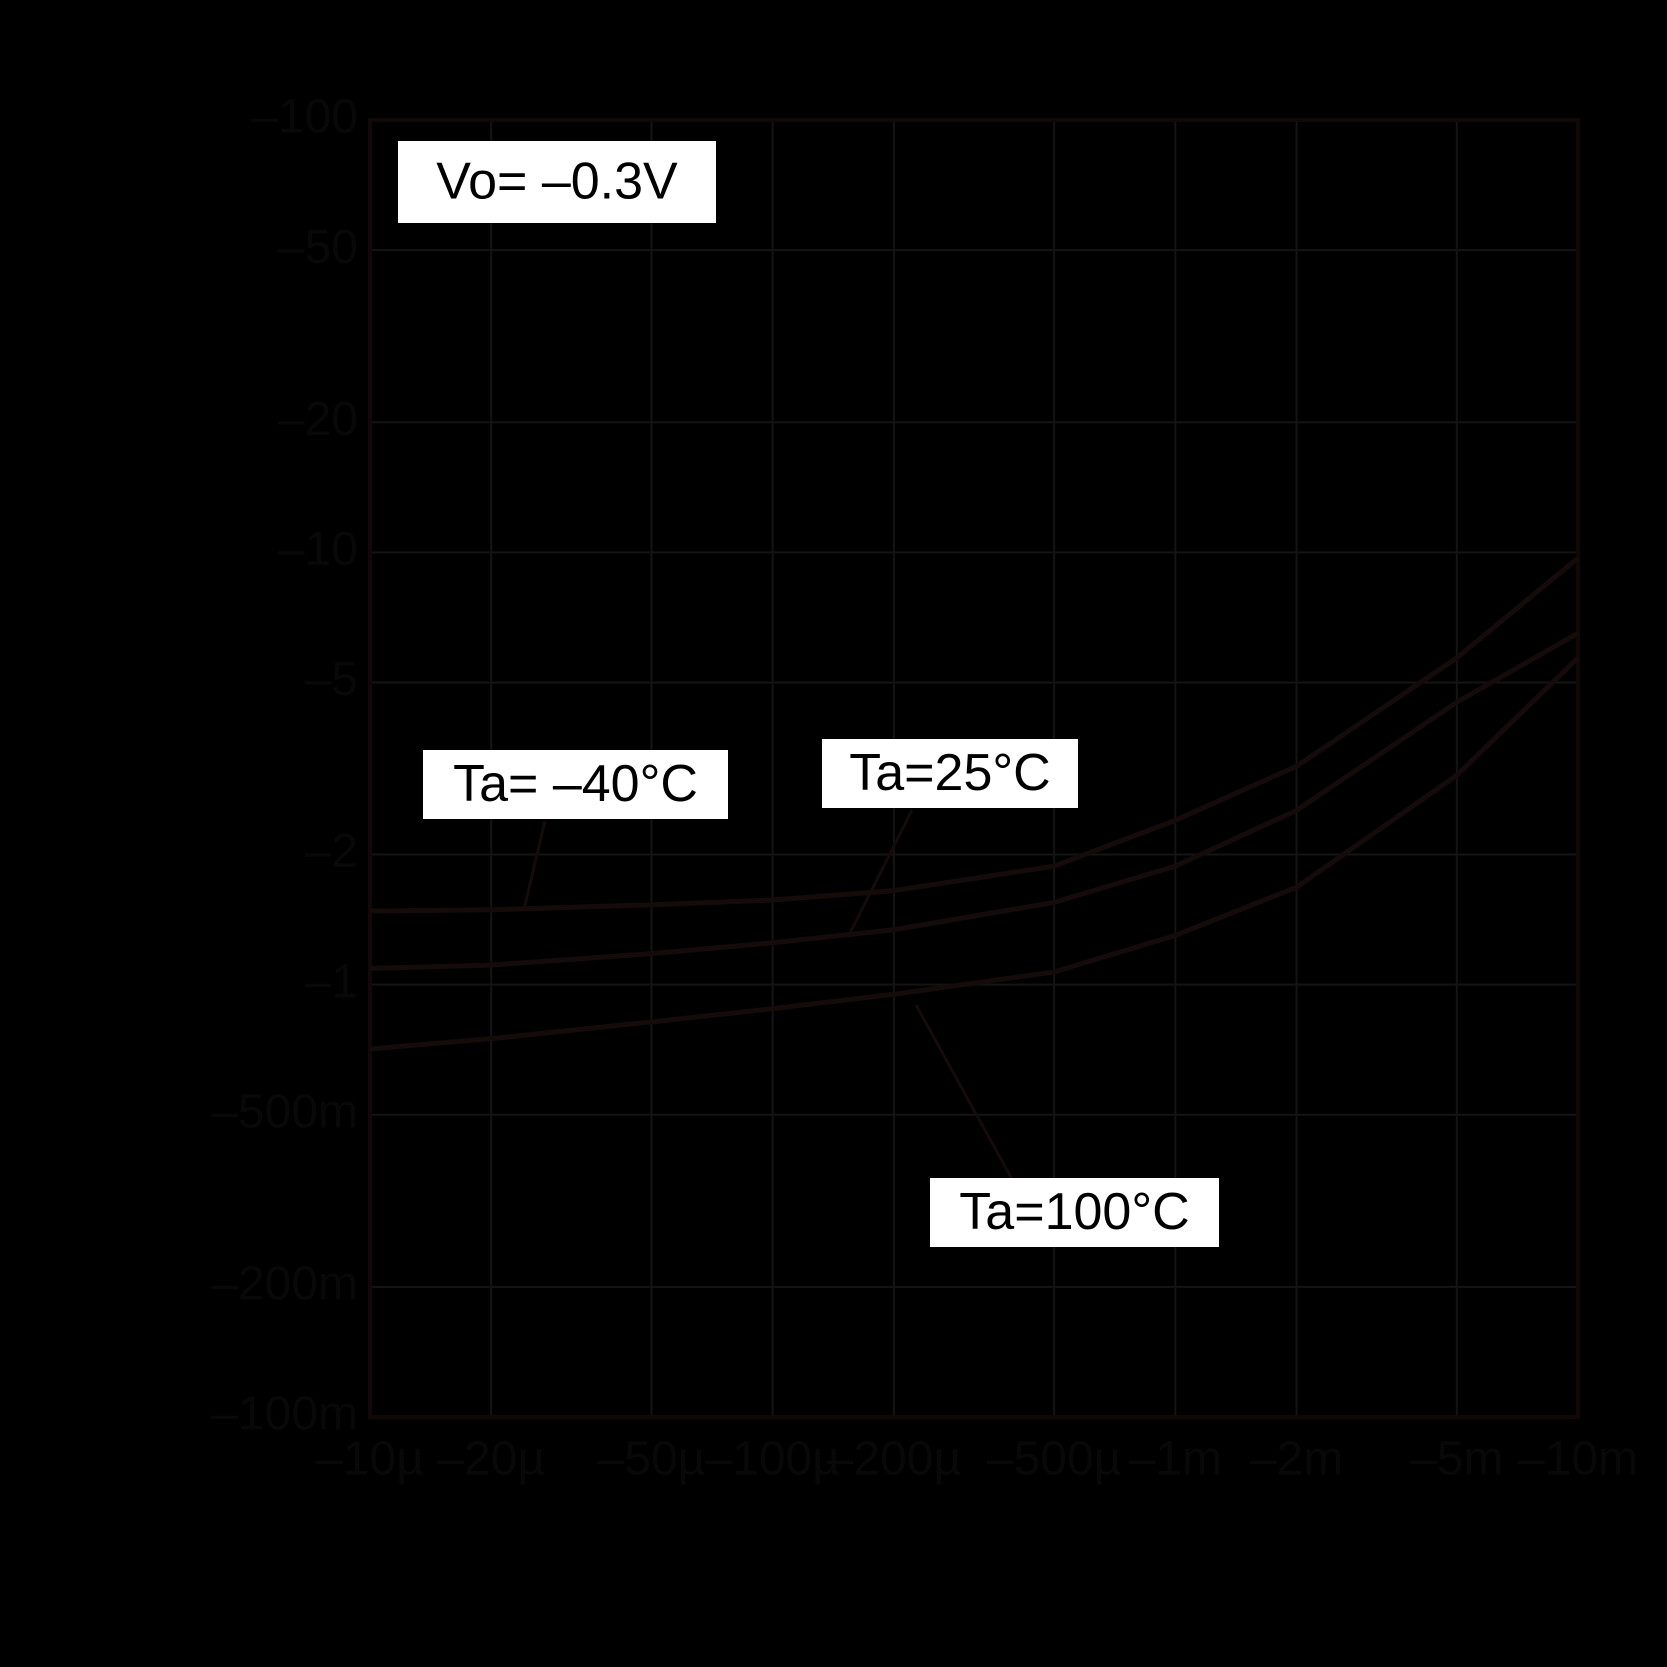 The height and width of the screenshot is (1667, 1667). I want to click on x-tick-label: –500µ, so click(1054, 1459).